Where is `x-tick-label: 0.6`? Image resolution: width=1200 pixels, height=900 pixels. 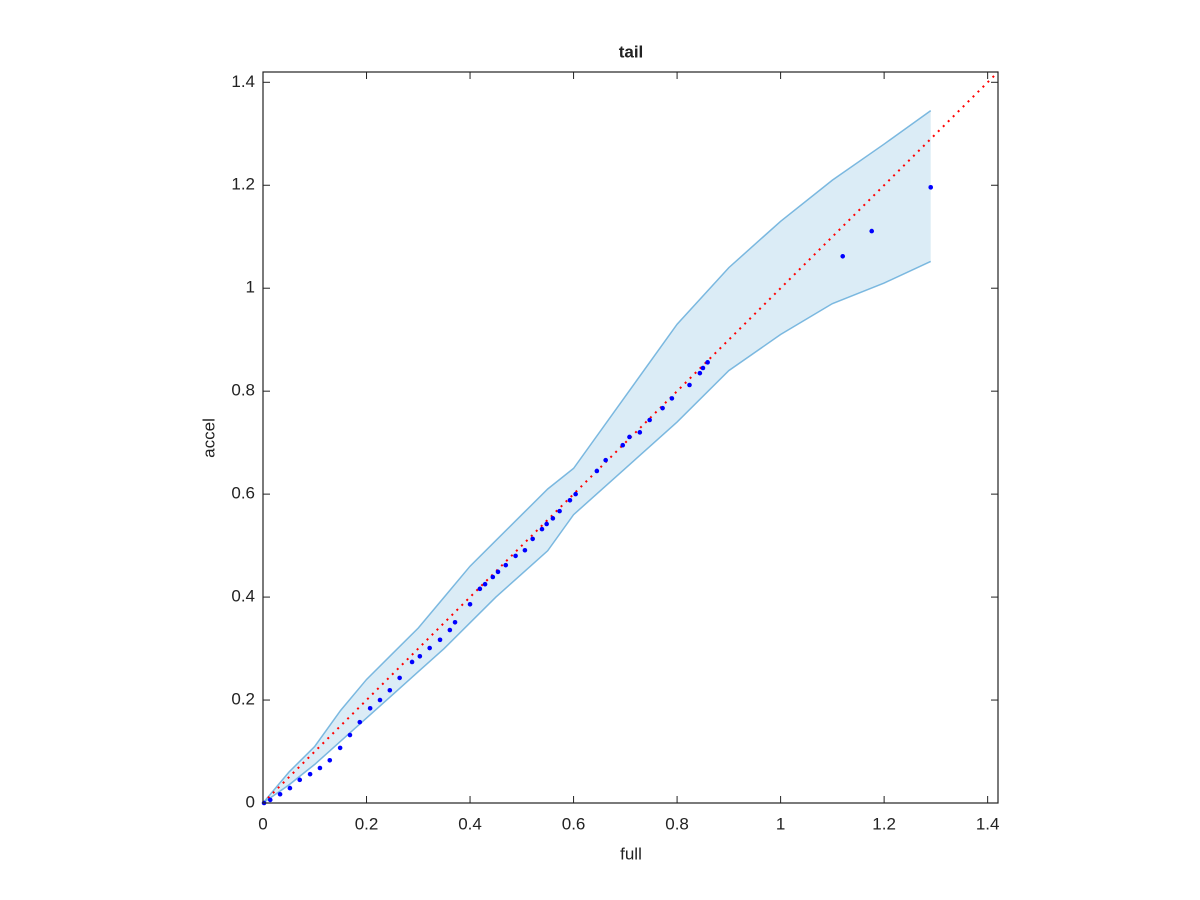
x-tick-label: 0.6 is located at coordinates (574, 823).